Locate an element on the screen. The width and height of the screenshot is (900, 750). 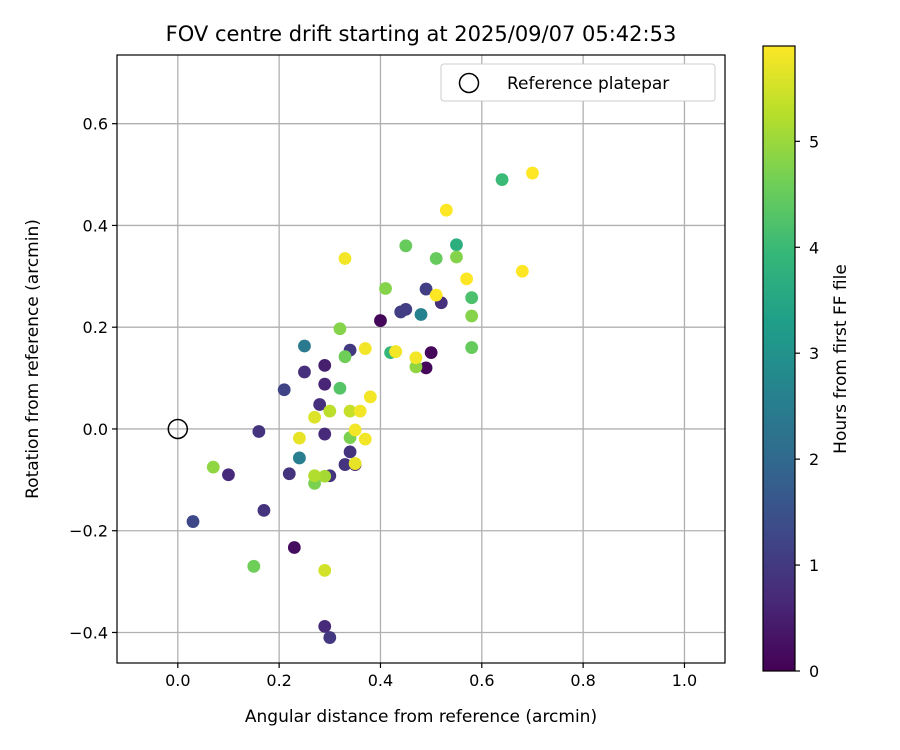
colorbar-tick-label: 2 is located at coordinates (814, 459).